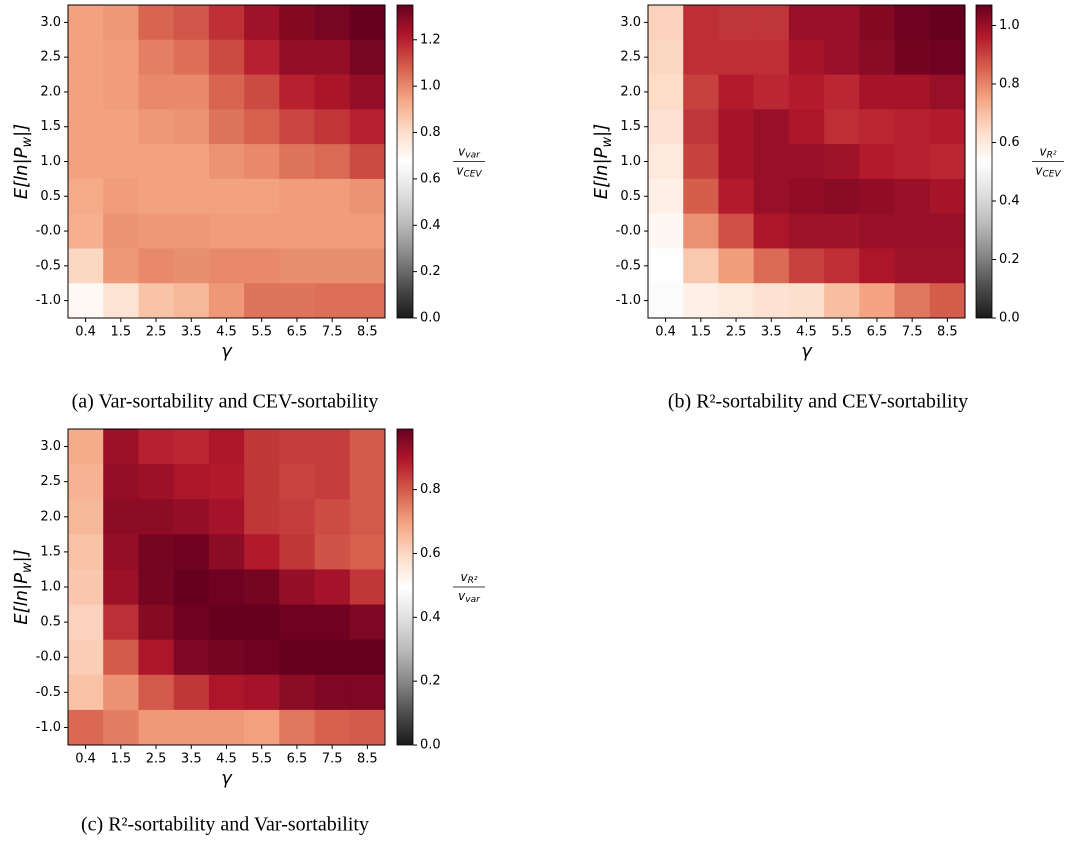 This screenshot has height=847, width=1065. Describe the element at coordinates (50, 622) in the screenshot. I see `y-tick-label: 0.5` at that location.